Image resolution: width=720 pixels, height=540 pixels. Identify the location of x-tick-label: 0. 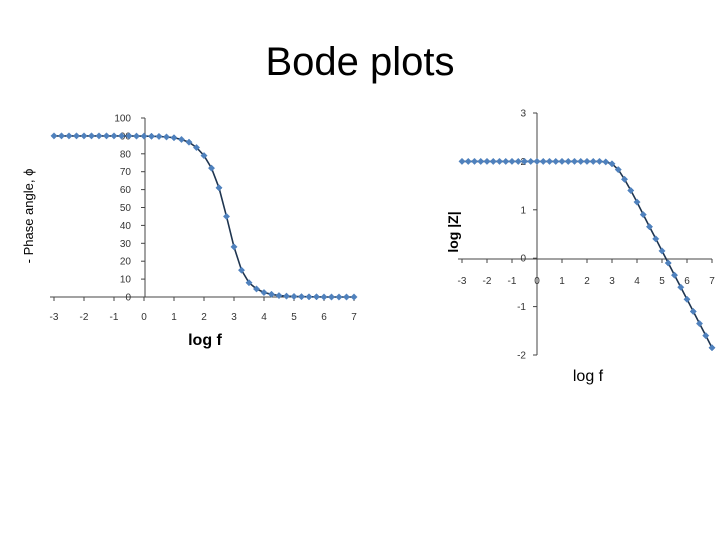
(537, 281).